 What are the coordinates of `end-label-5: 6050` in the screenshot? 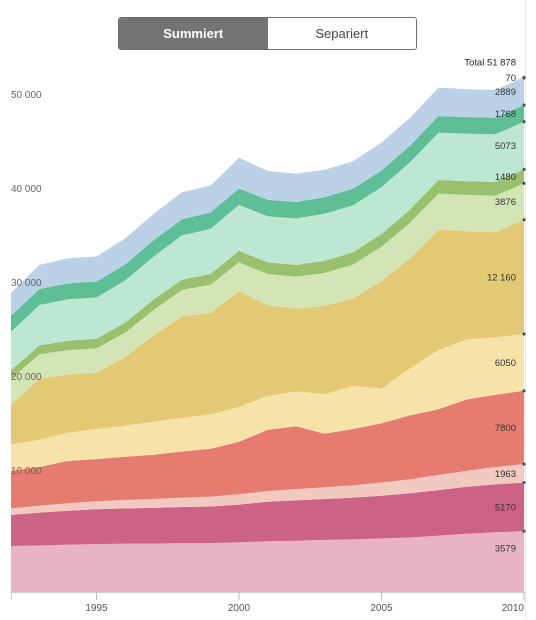 It's located at (505, 363).